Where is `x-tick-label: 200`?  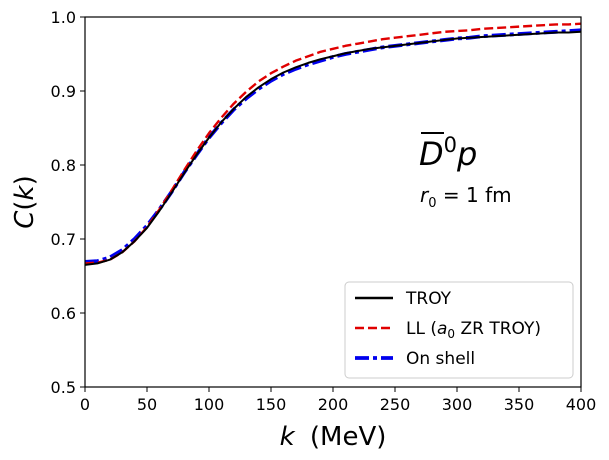 x-tick-label: 200 is located at coordinates (333, 404).